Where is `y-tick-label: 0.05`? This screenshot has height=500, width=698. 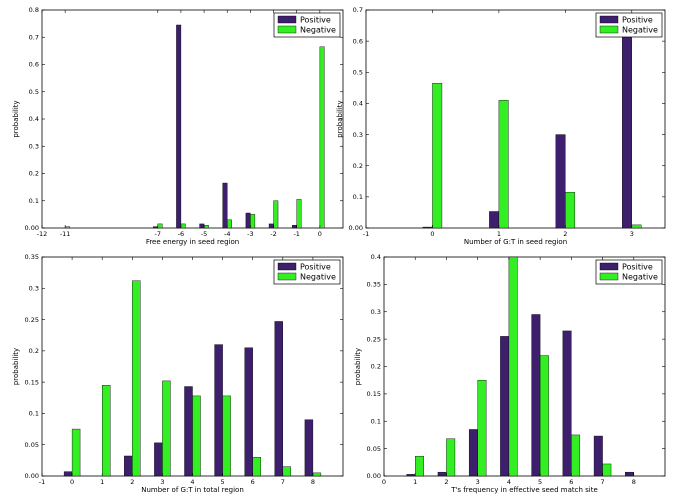 y-tick-label: 0.05 is located at coordinates (374, 449).